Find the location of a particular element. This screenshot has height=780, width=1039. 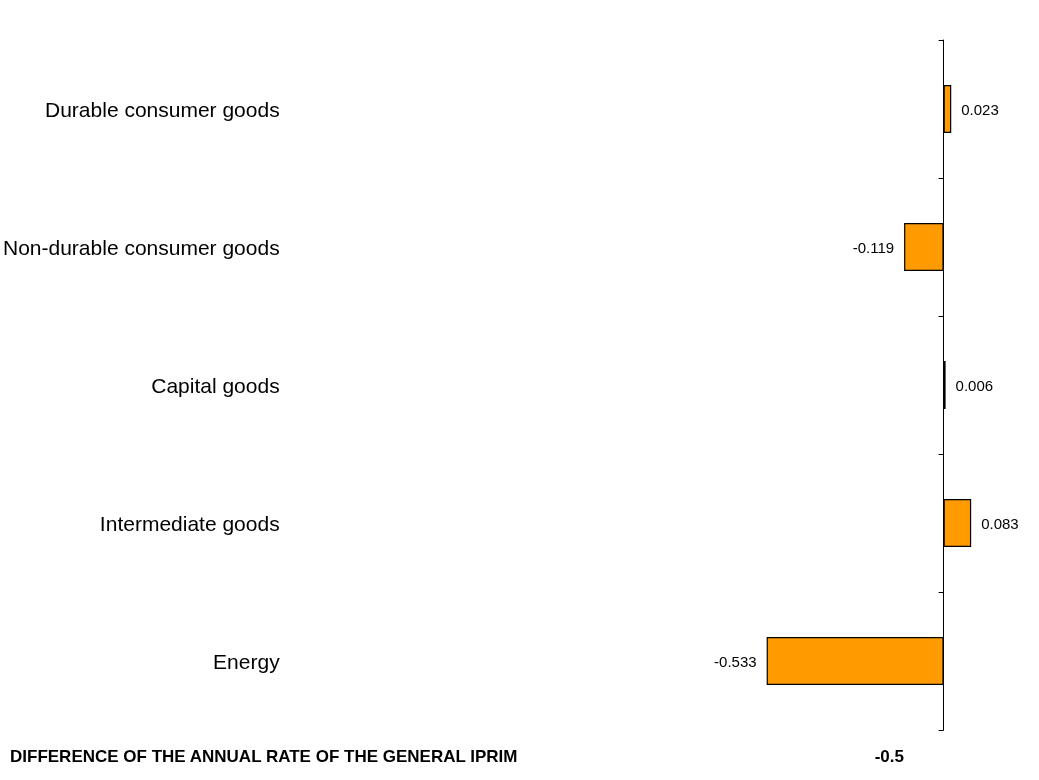

text: -0.5 is located at coordinates (889, 756).